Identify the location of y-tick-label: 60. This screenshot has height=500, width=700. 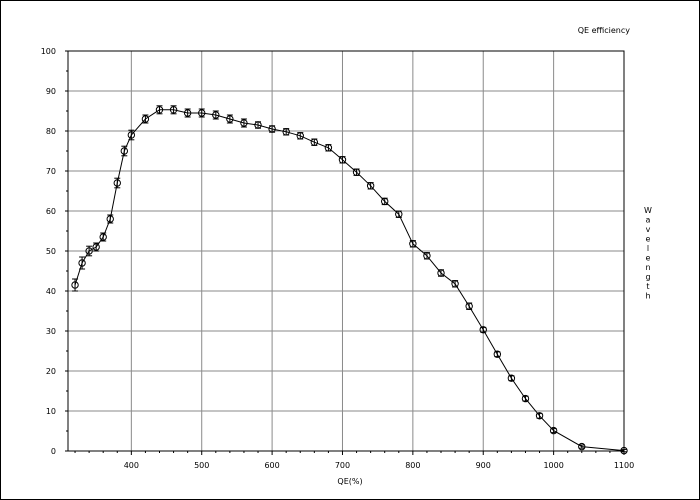
(51, 211).